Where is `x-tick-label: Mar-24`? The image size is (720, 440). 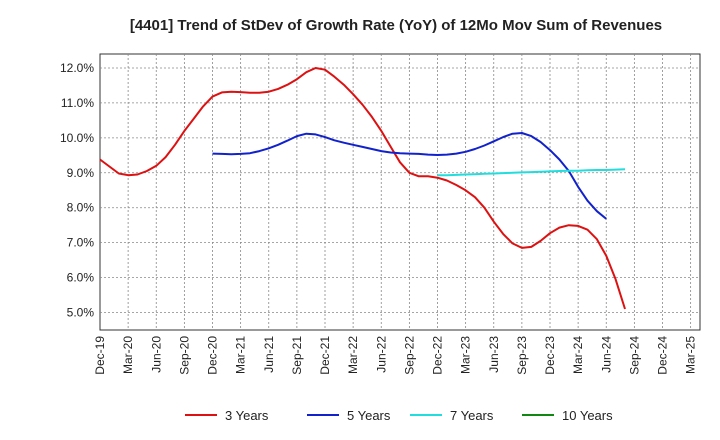 x-tick-label: Mar-24 is located at coordinates (578, 355).